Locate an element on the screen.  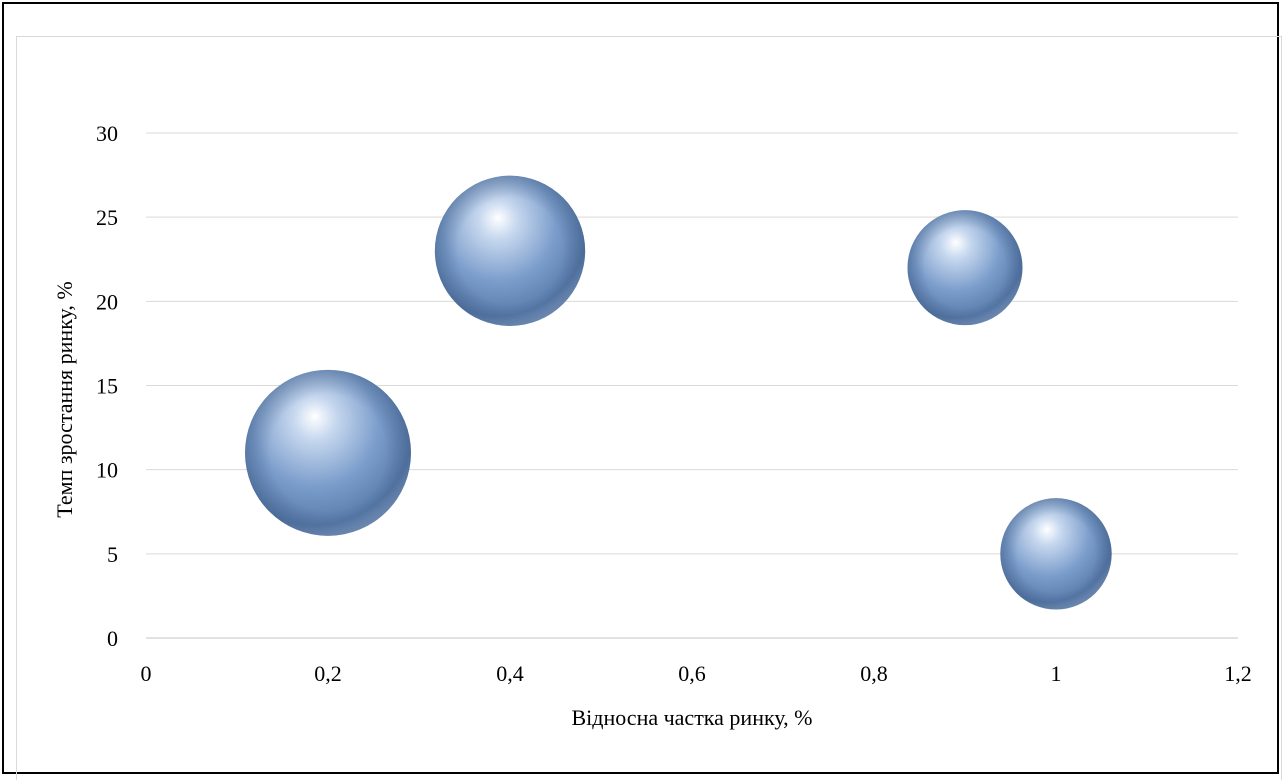
x-tick-label: 0,2 is located at coordinates (328, 673).